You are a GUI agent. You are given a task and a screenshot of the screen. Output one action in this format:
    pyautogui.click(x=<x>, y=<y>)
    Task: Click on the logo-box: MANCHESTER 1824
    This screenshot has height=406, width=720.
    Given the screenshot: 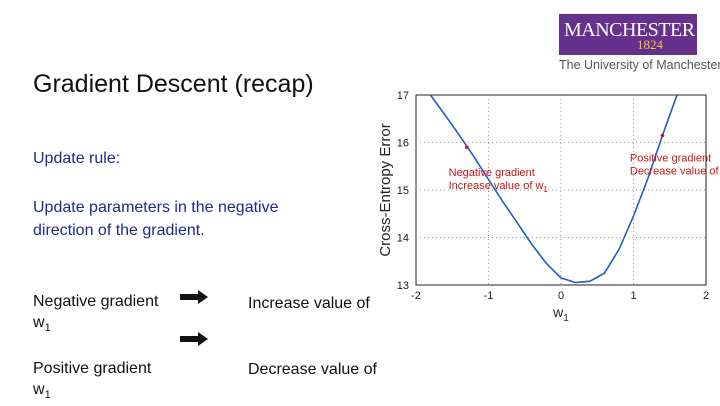 What is the action you would take?
    pyautogui.click(x=628, y=34)
    